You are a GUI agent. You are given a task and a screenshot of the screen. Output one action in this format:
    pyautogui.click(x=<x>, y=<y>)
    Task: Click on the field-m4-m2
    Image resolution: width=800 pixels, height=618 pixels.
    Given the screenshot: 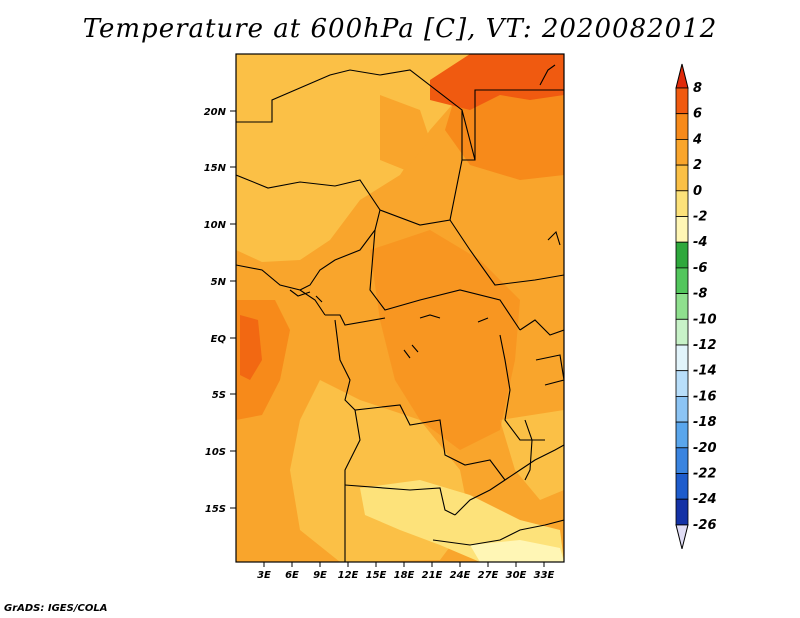 What is the action you would take?
    pyautogui.click(x=517, y=551)
    